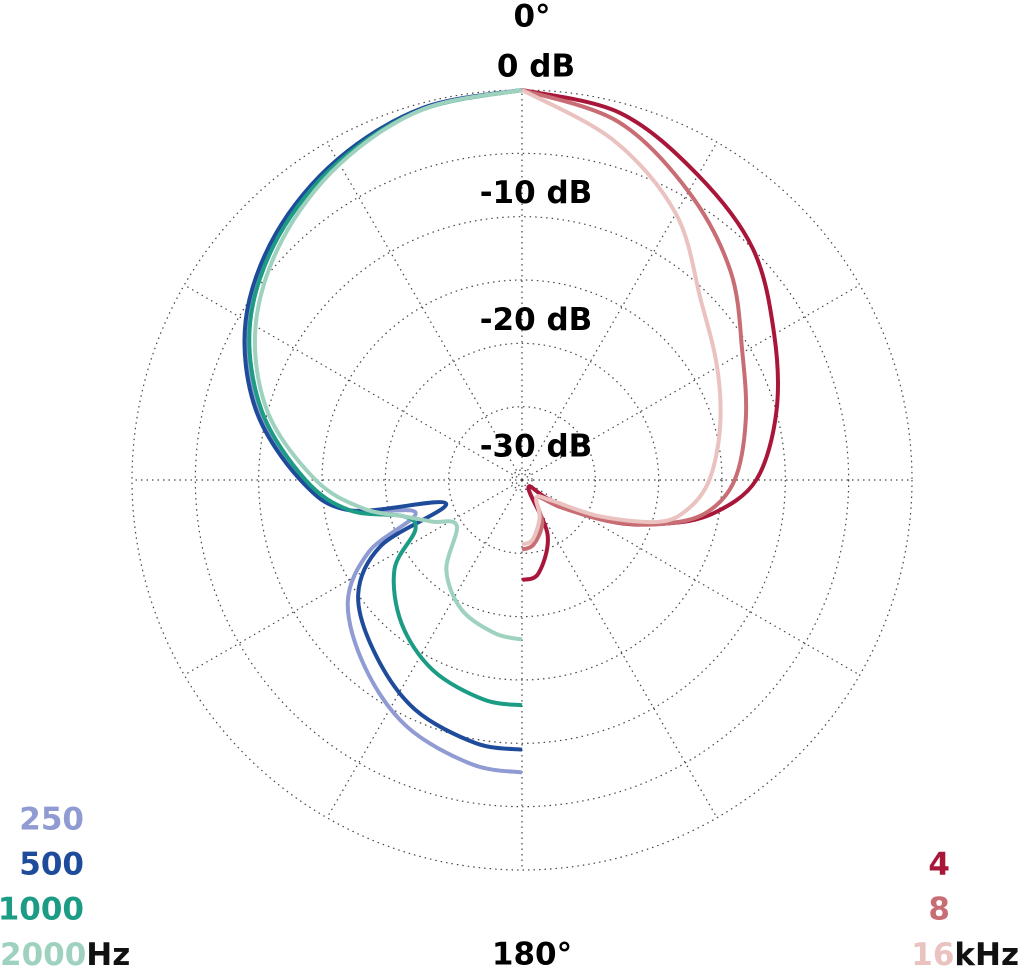 The image size is (1019, 972). What do you see at coordinates (536, 447) in the screenshot?
I see `r-tick-label: -30 dB` at bounding box center [536, 447].